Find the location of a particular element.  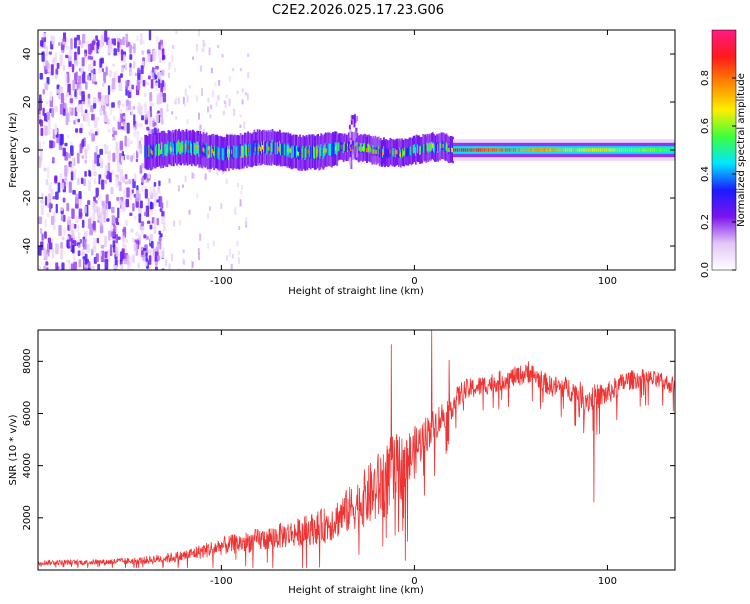

colorbar-tick-label: 0.2 is located at coordinates (705, 222).